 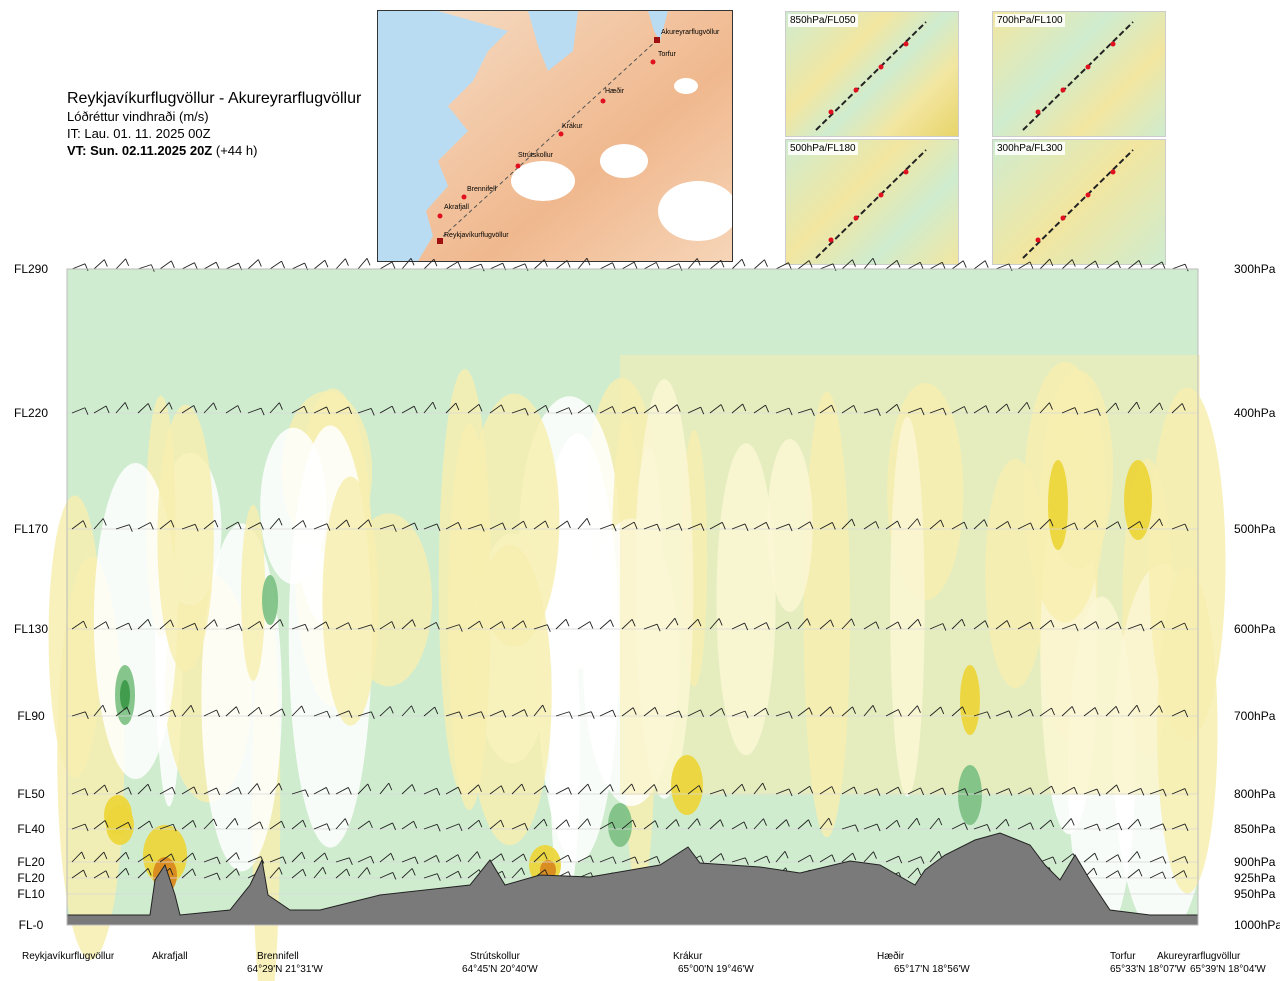 What do you see at coordinates (1255, 716) in the screenshot?
I see `right-axis-label: 700hPa` at bounding box center [1255, 716].